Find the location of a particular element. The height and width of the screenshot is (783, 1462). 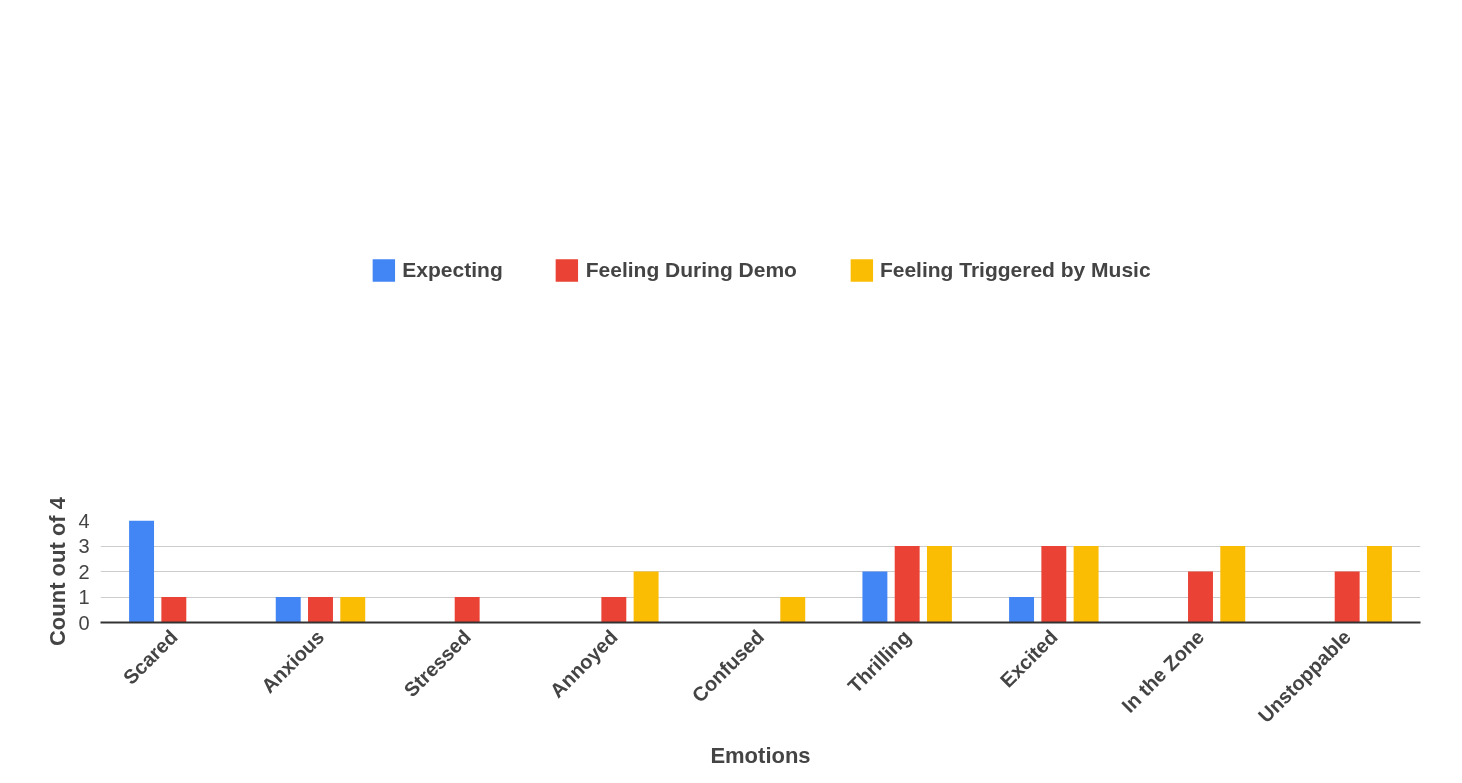

y-tick-label: 0 is located at coordinates (84, 622).